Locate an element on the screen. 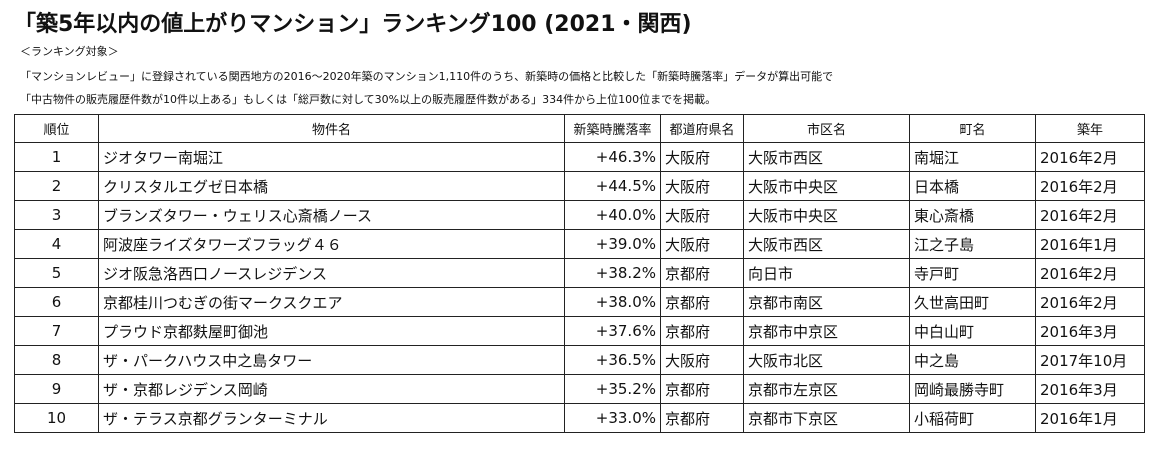 This screenshot has width=1165, height=454. cell-town: 久世高田町 is located at coordinates (972, 302).